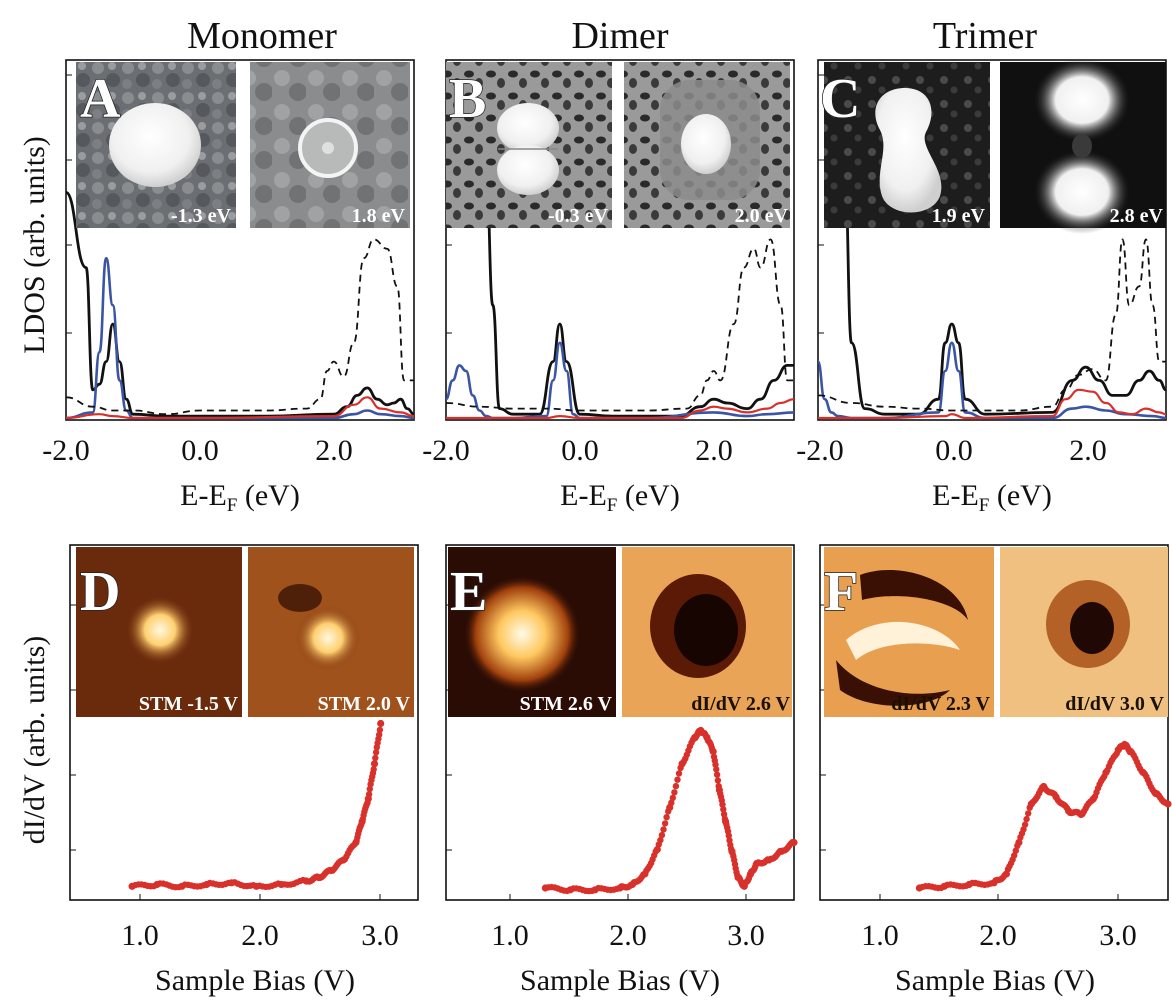 This screenshot has height=1004, width=1172. I want to click on panel-F-xticks, so click(999, 897).